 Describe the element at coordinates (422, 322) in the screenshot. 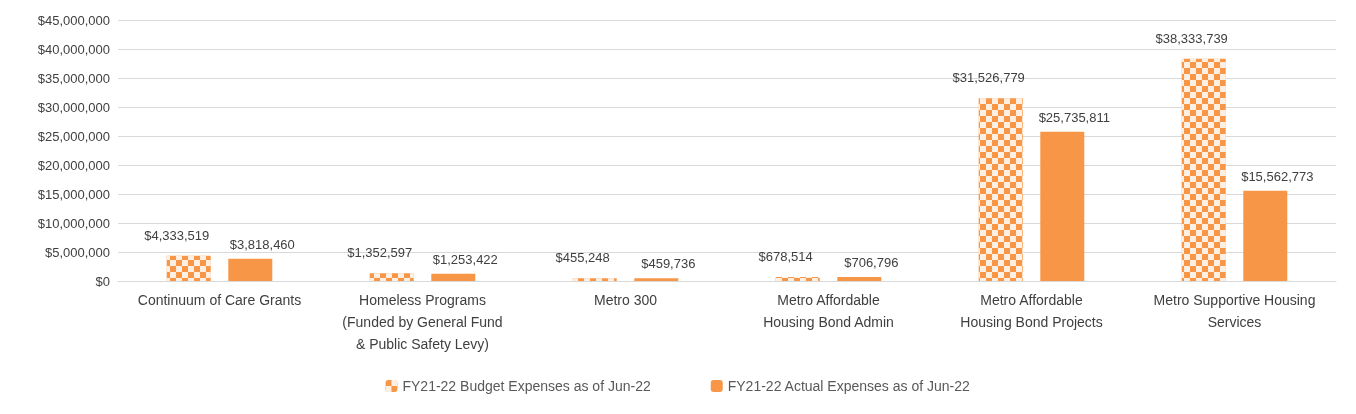

I see `x-tick-label: Homeless Programs (Funded by General Fund & Public Safety Levy)` at that location.